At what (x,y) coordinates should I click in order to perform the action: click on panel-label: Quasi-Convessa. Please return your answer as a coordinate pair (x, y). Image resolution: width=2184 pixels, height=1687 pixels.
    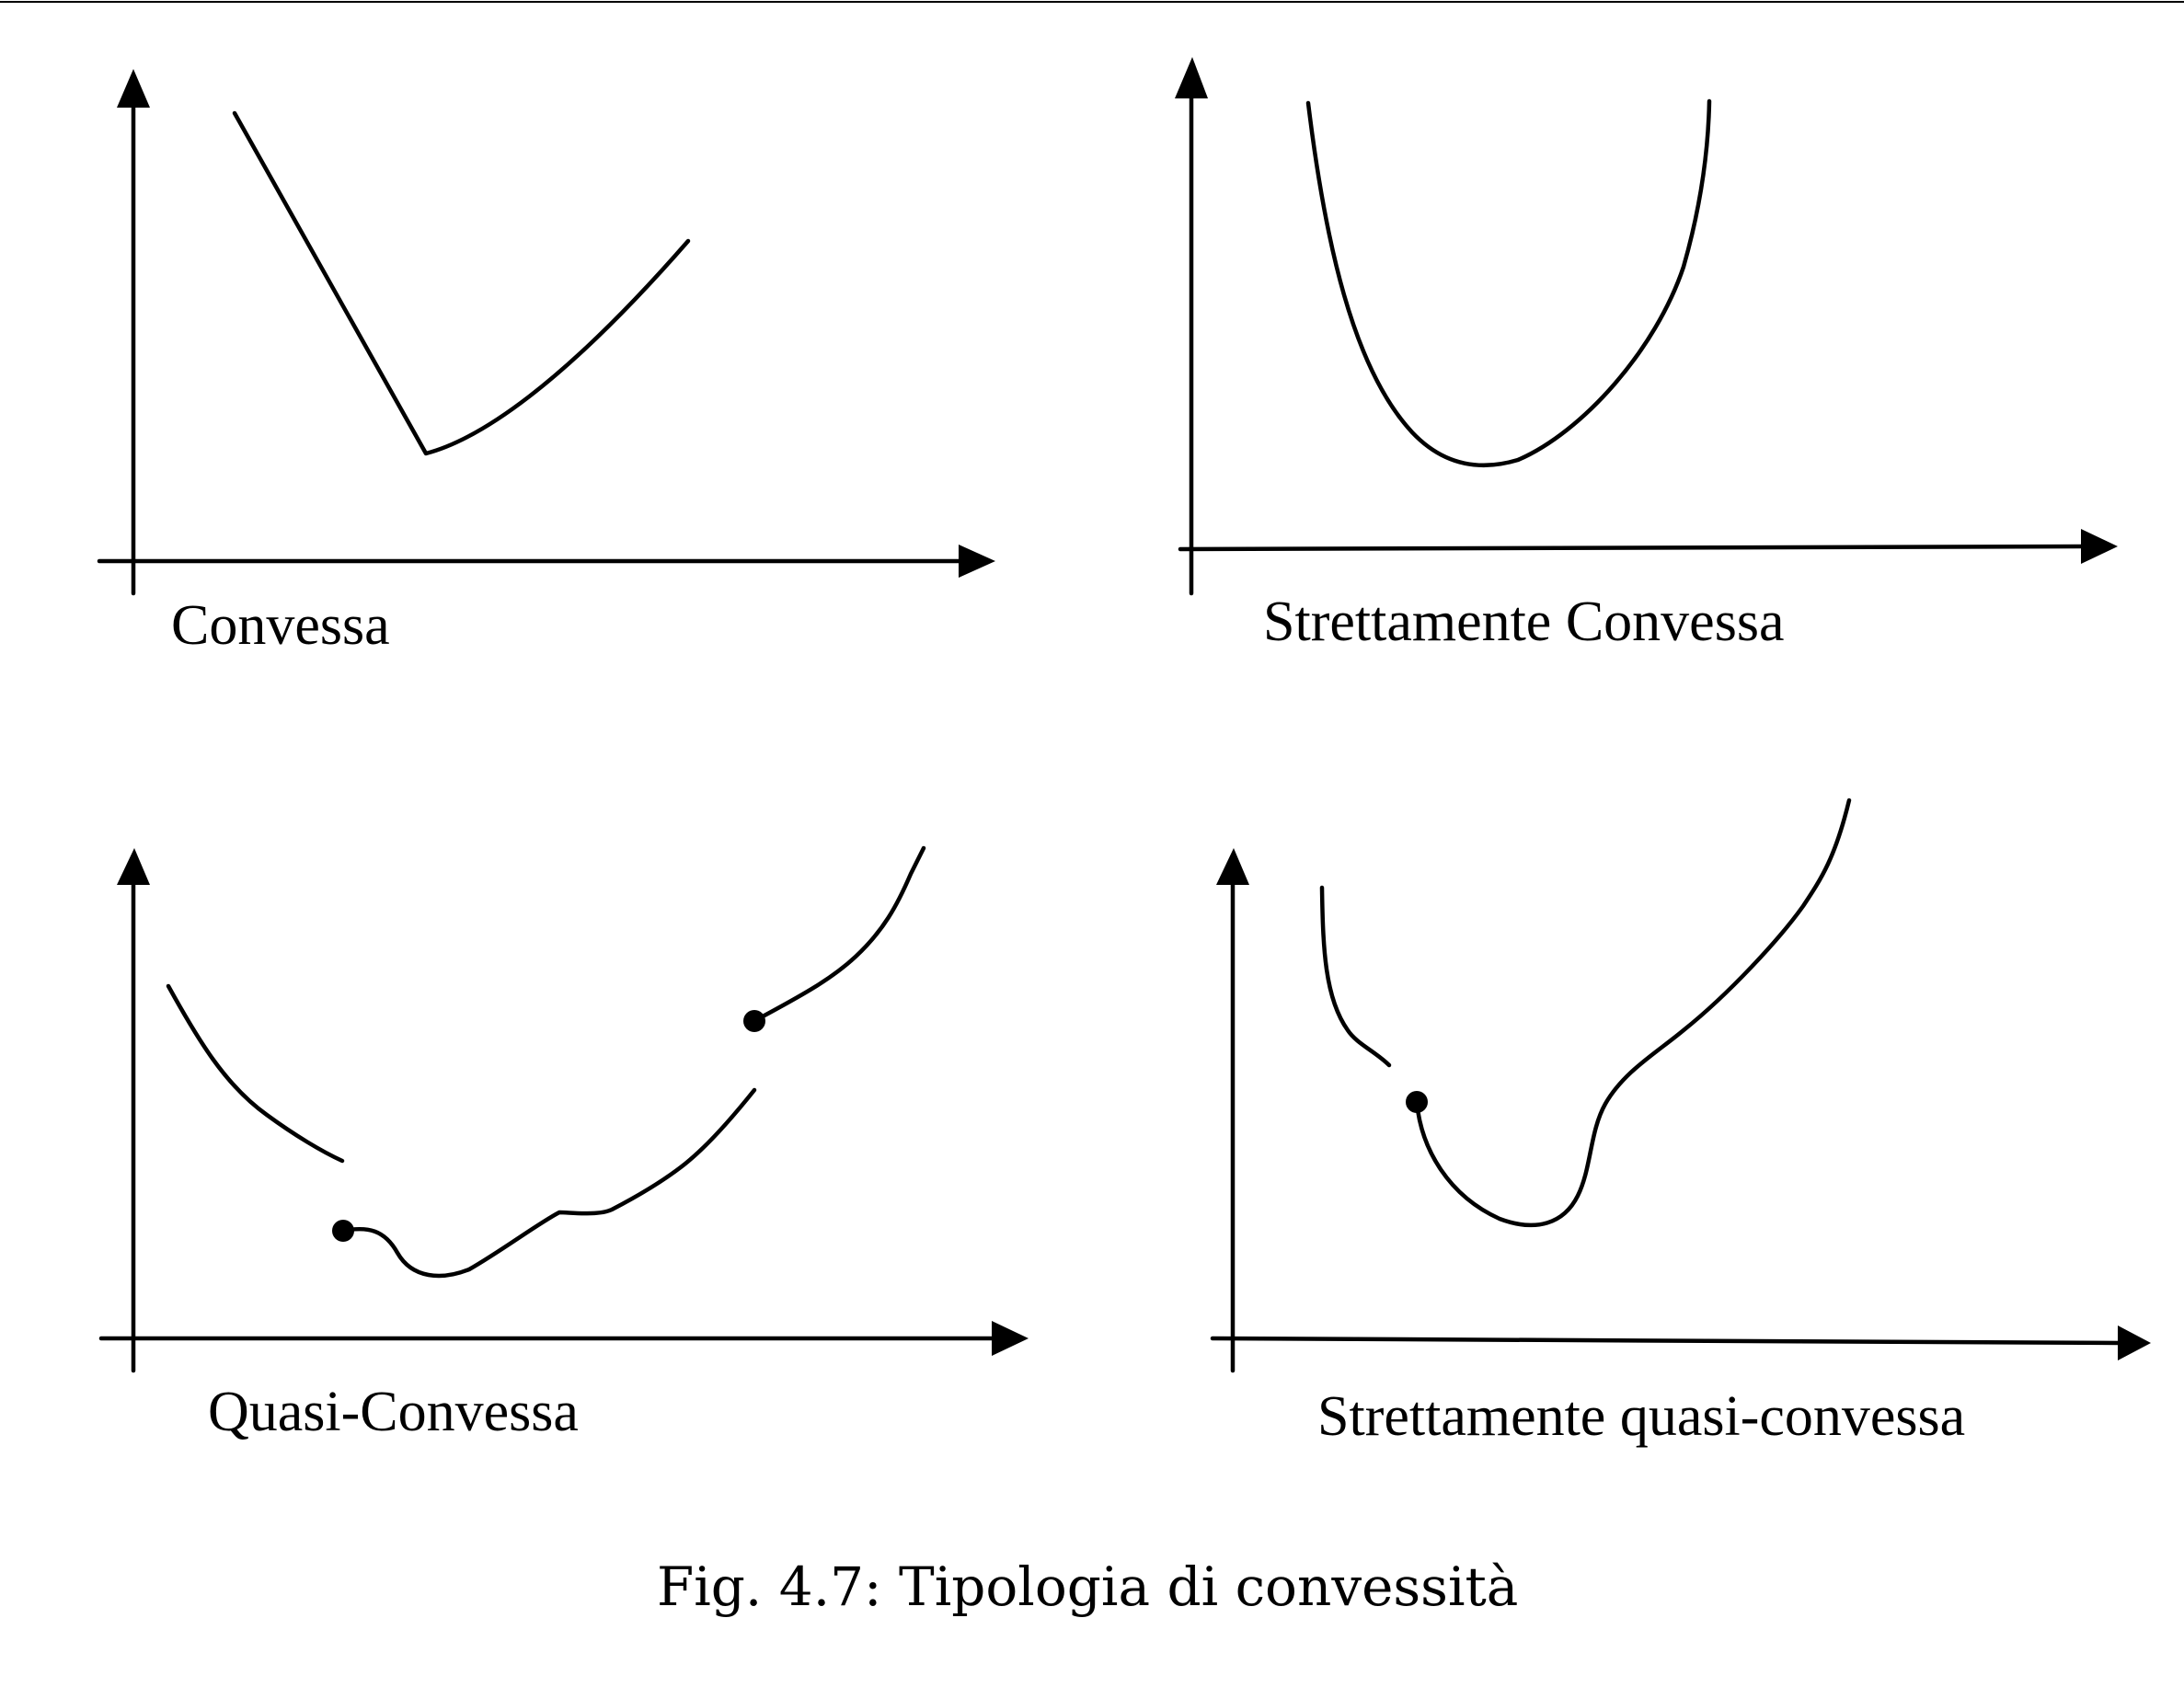
    Looking at the image, I should click on (393, 1412).